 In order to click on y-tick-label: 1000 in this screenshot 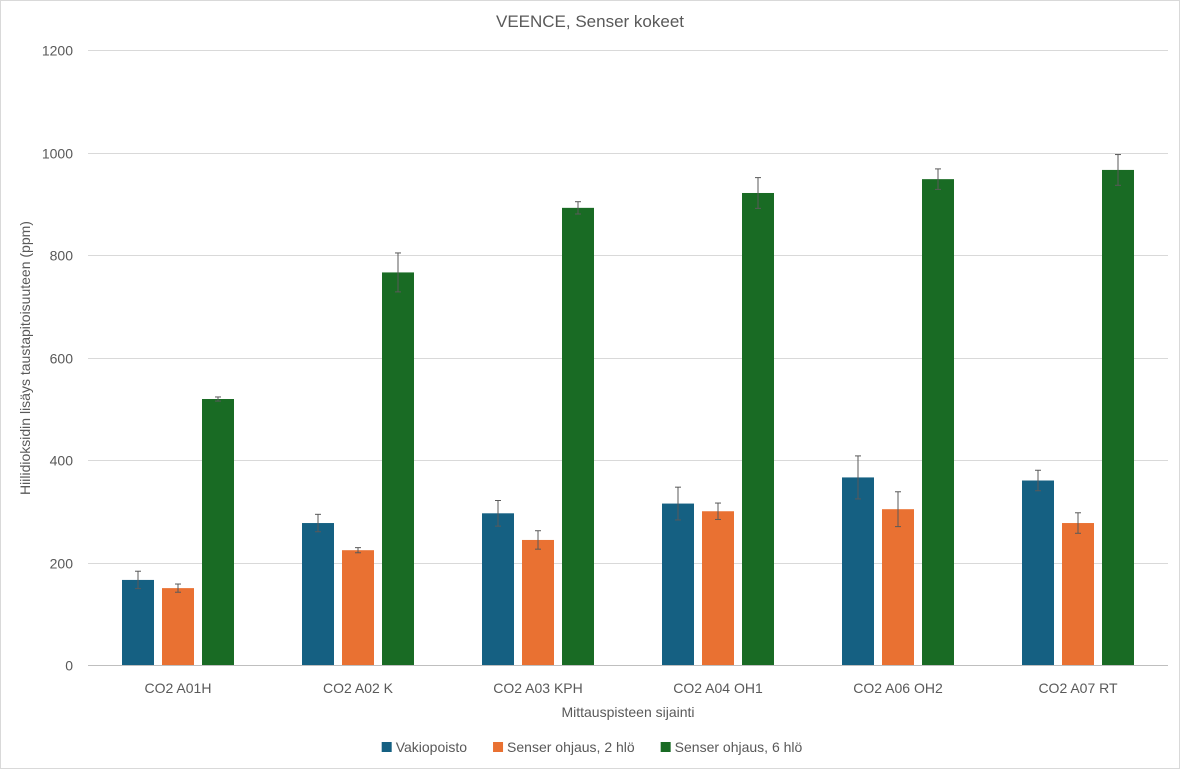, I will do `click(57, 154)`.